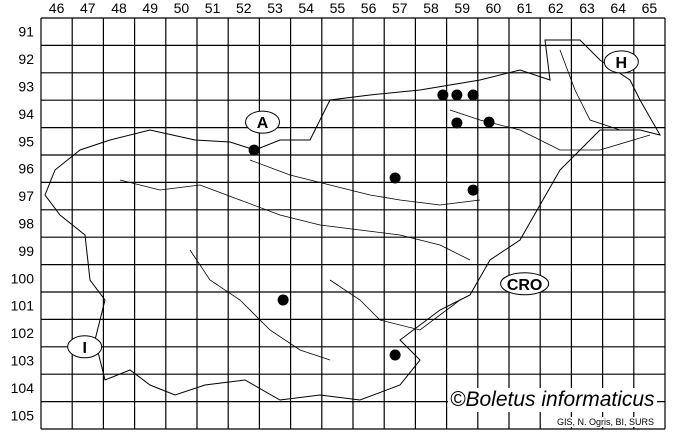 This screenshot has height=436, width=680. I want to click on neighbour-label: I, so click(84, 348).